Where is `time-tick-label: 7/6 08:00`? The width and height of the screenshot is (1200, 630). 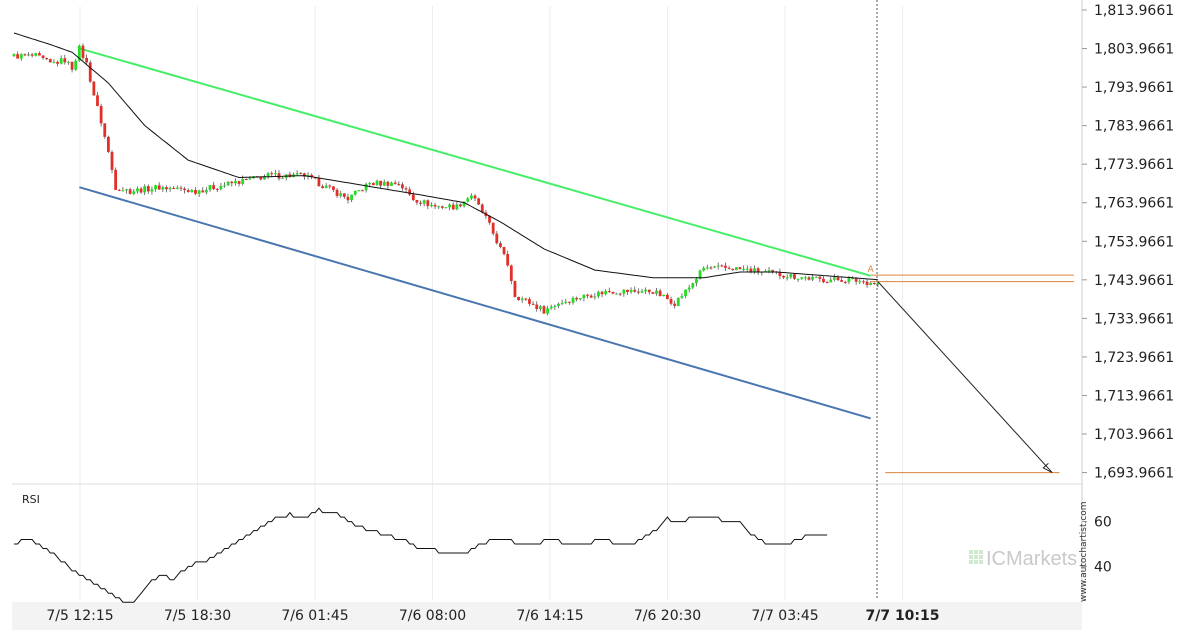
time-tick-label: 7/6 08:00 is located at coordinates (432, 616).